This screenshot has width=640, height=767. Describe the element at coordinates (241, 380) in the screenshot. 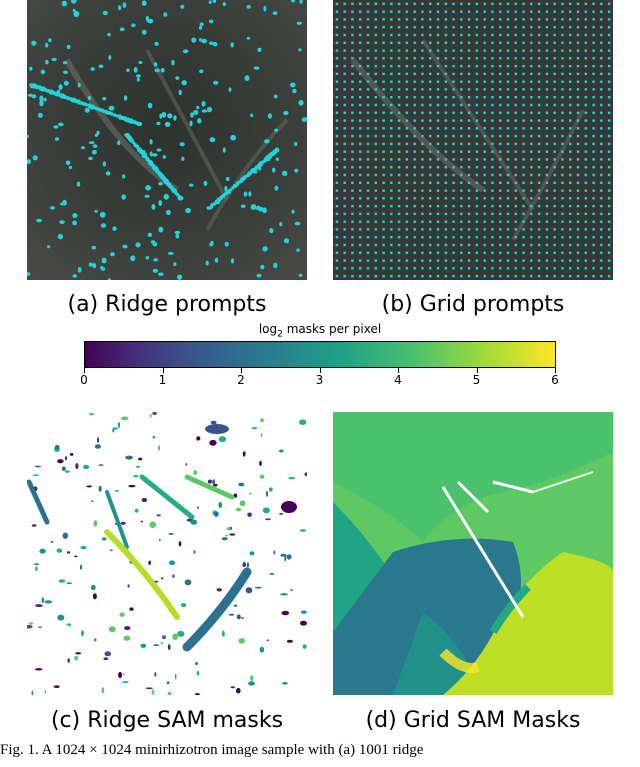

I see `colorbar-tick-label: 2` at that location.